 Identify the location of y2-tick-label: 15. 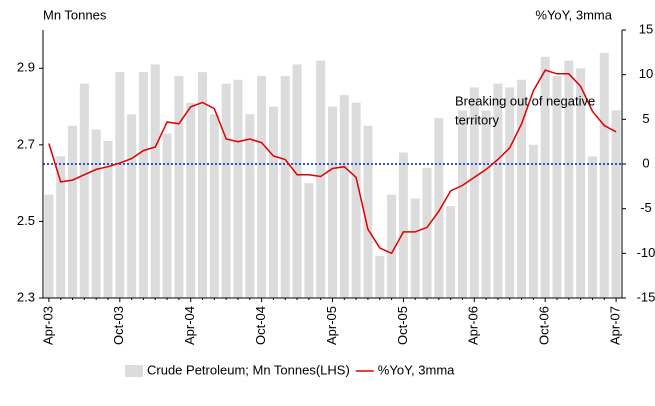
(646, 28).